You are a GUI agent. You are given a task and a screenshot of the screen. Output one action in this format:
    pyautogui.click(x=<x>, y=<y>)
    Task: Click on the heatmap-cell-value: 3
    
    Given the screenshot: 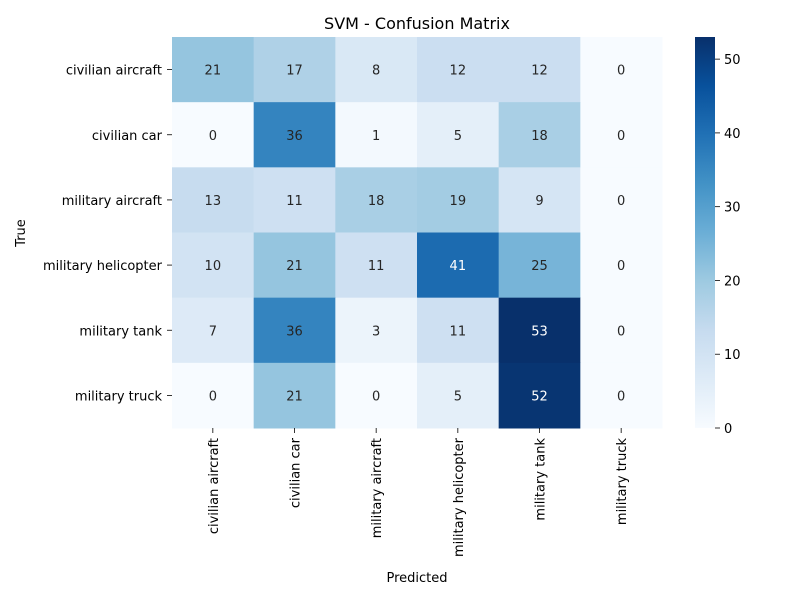 What is the action you would take?
    pyautogui.click(x=376, y=331)
    